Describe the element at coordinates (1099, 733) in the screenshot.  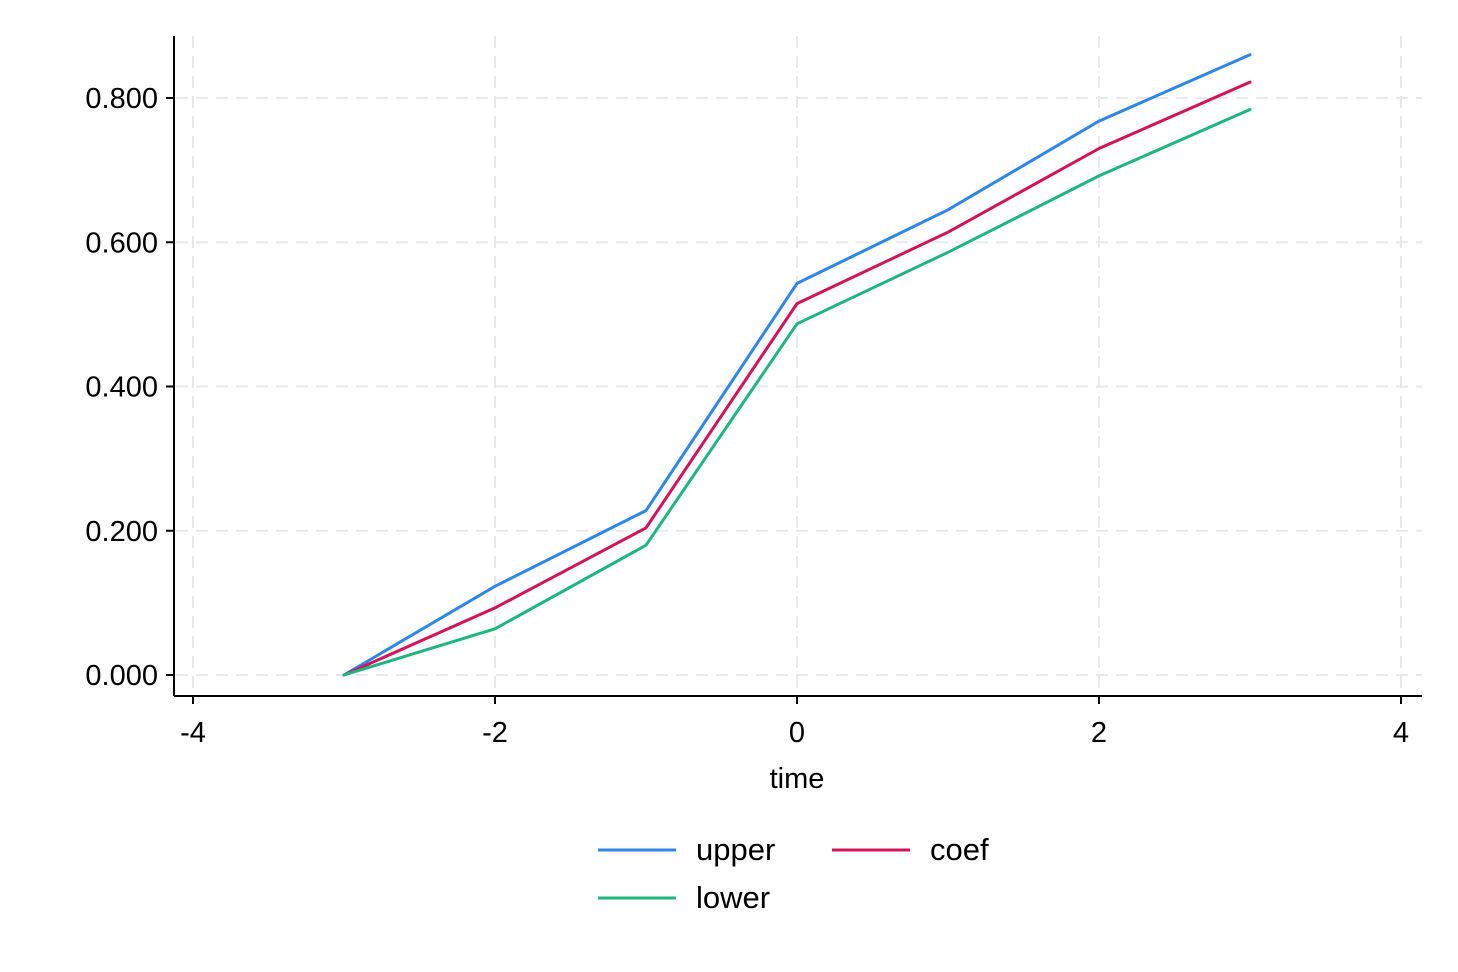
I see `x-tick-label: 2` at that location.